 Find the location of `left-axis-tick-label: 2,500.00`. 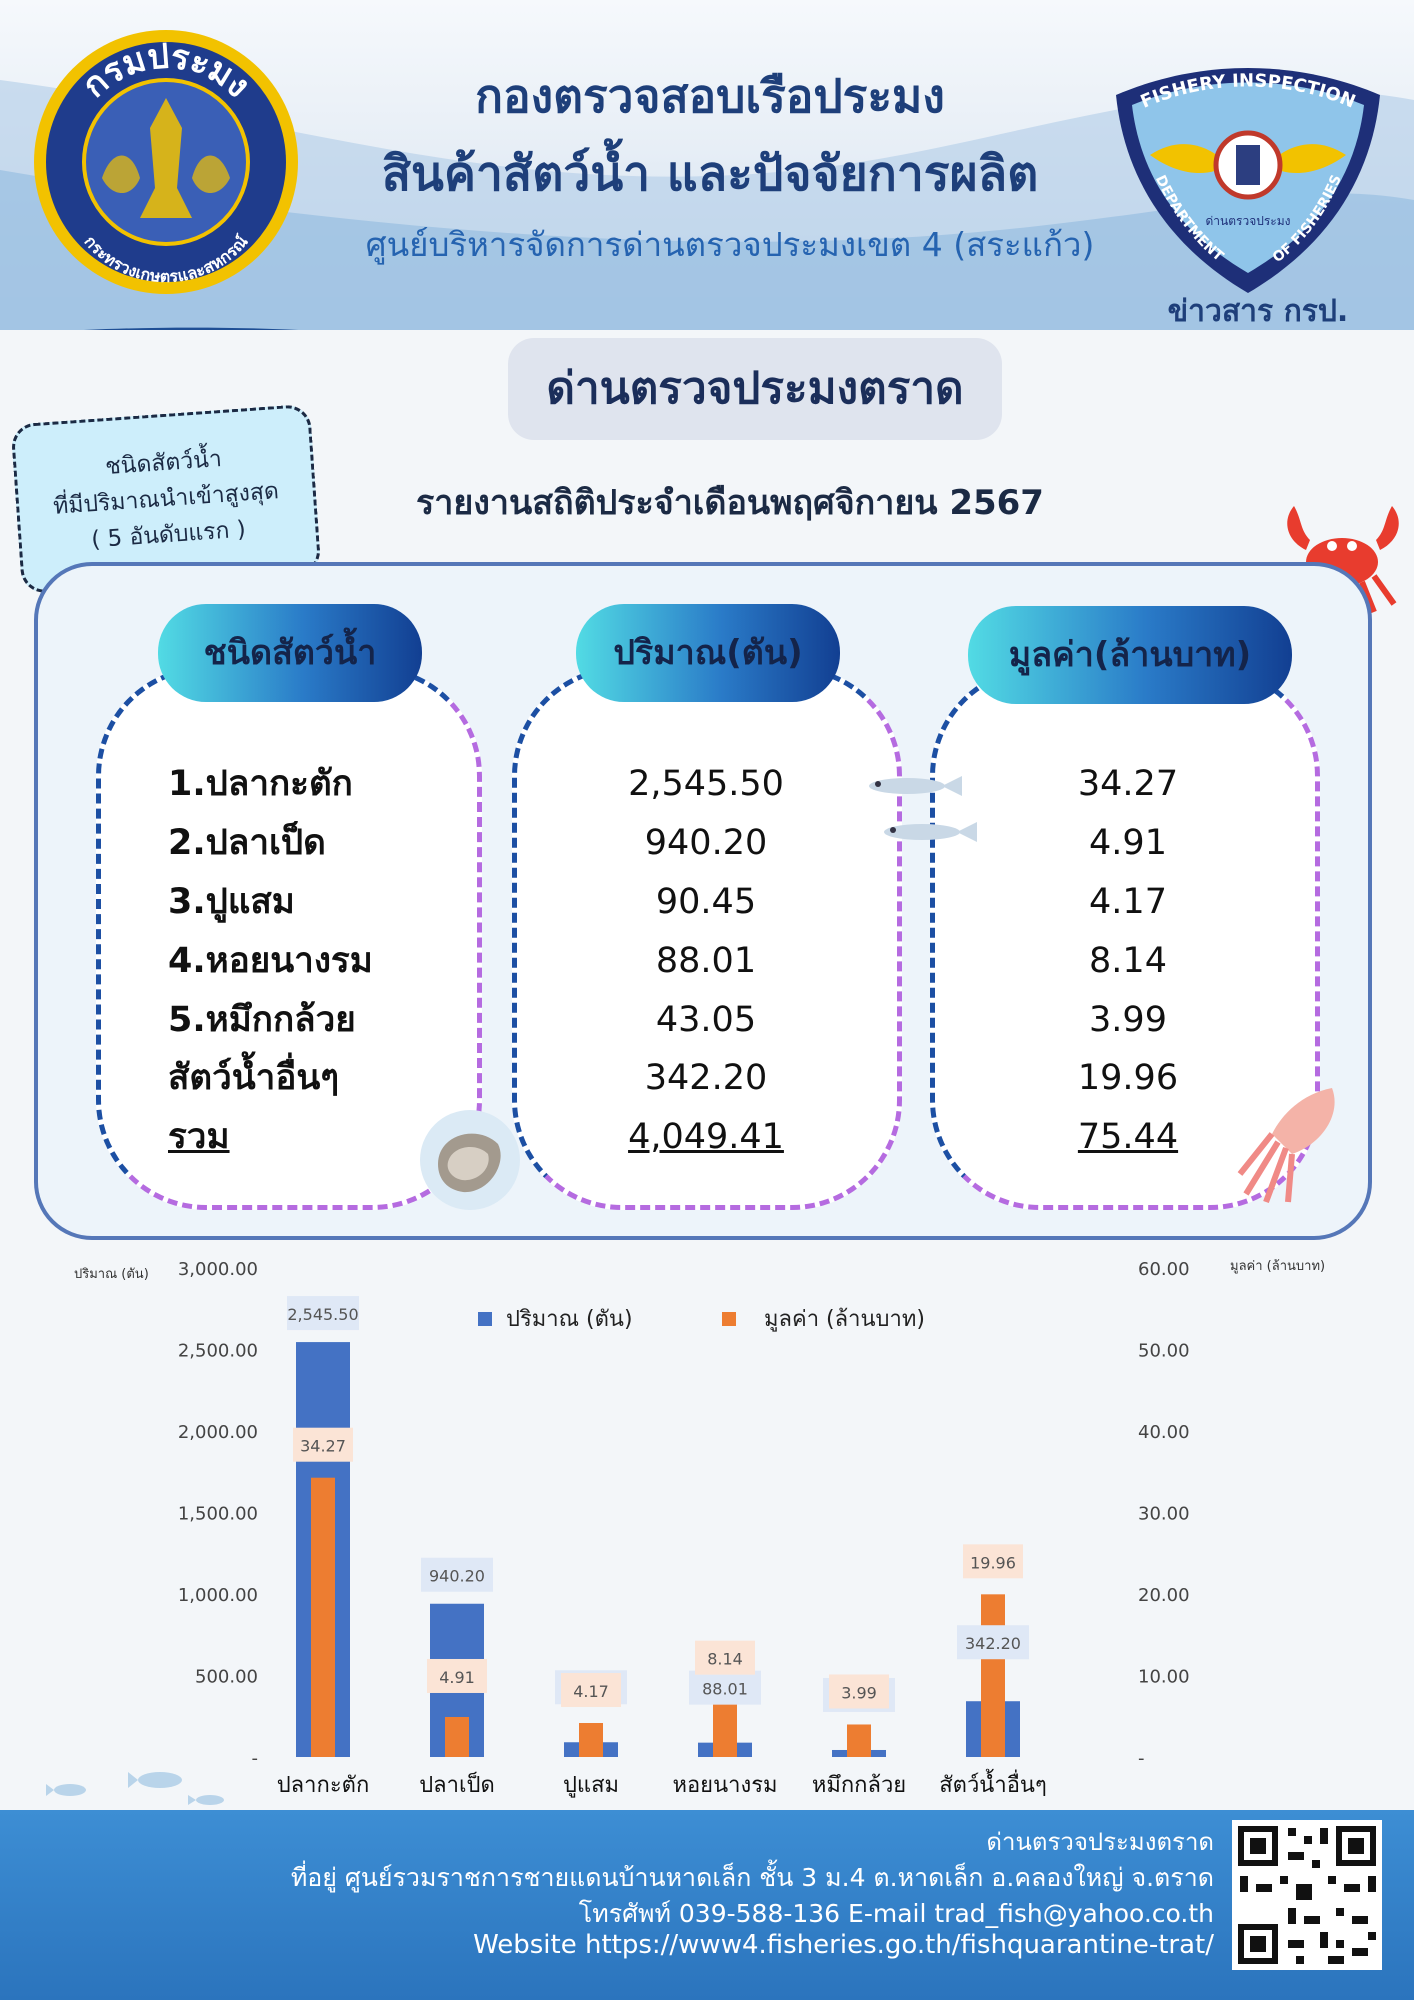

left-axis-tick-label: 2,500.00 is located at coordinates (218, 1351).